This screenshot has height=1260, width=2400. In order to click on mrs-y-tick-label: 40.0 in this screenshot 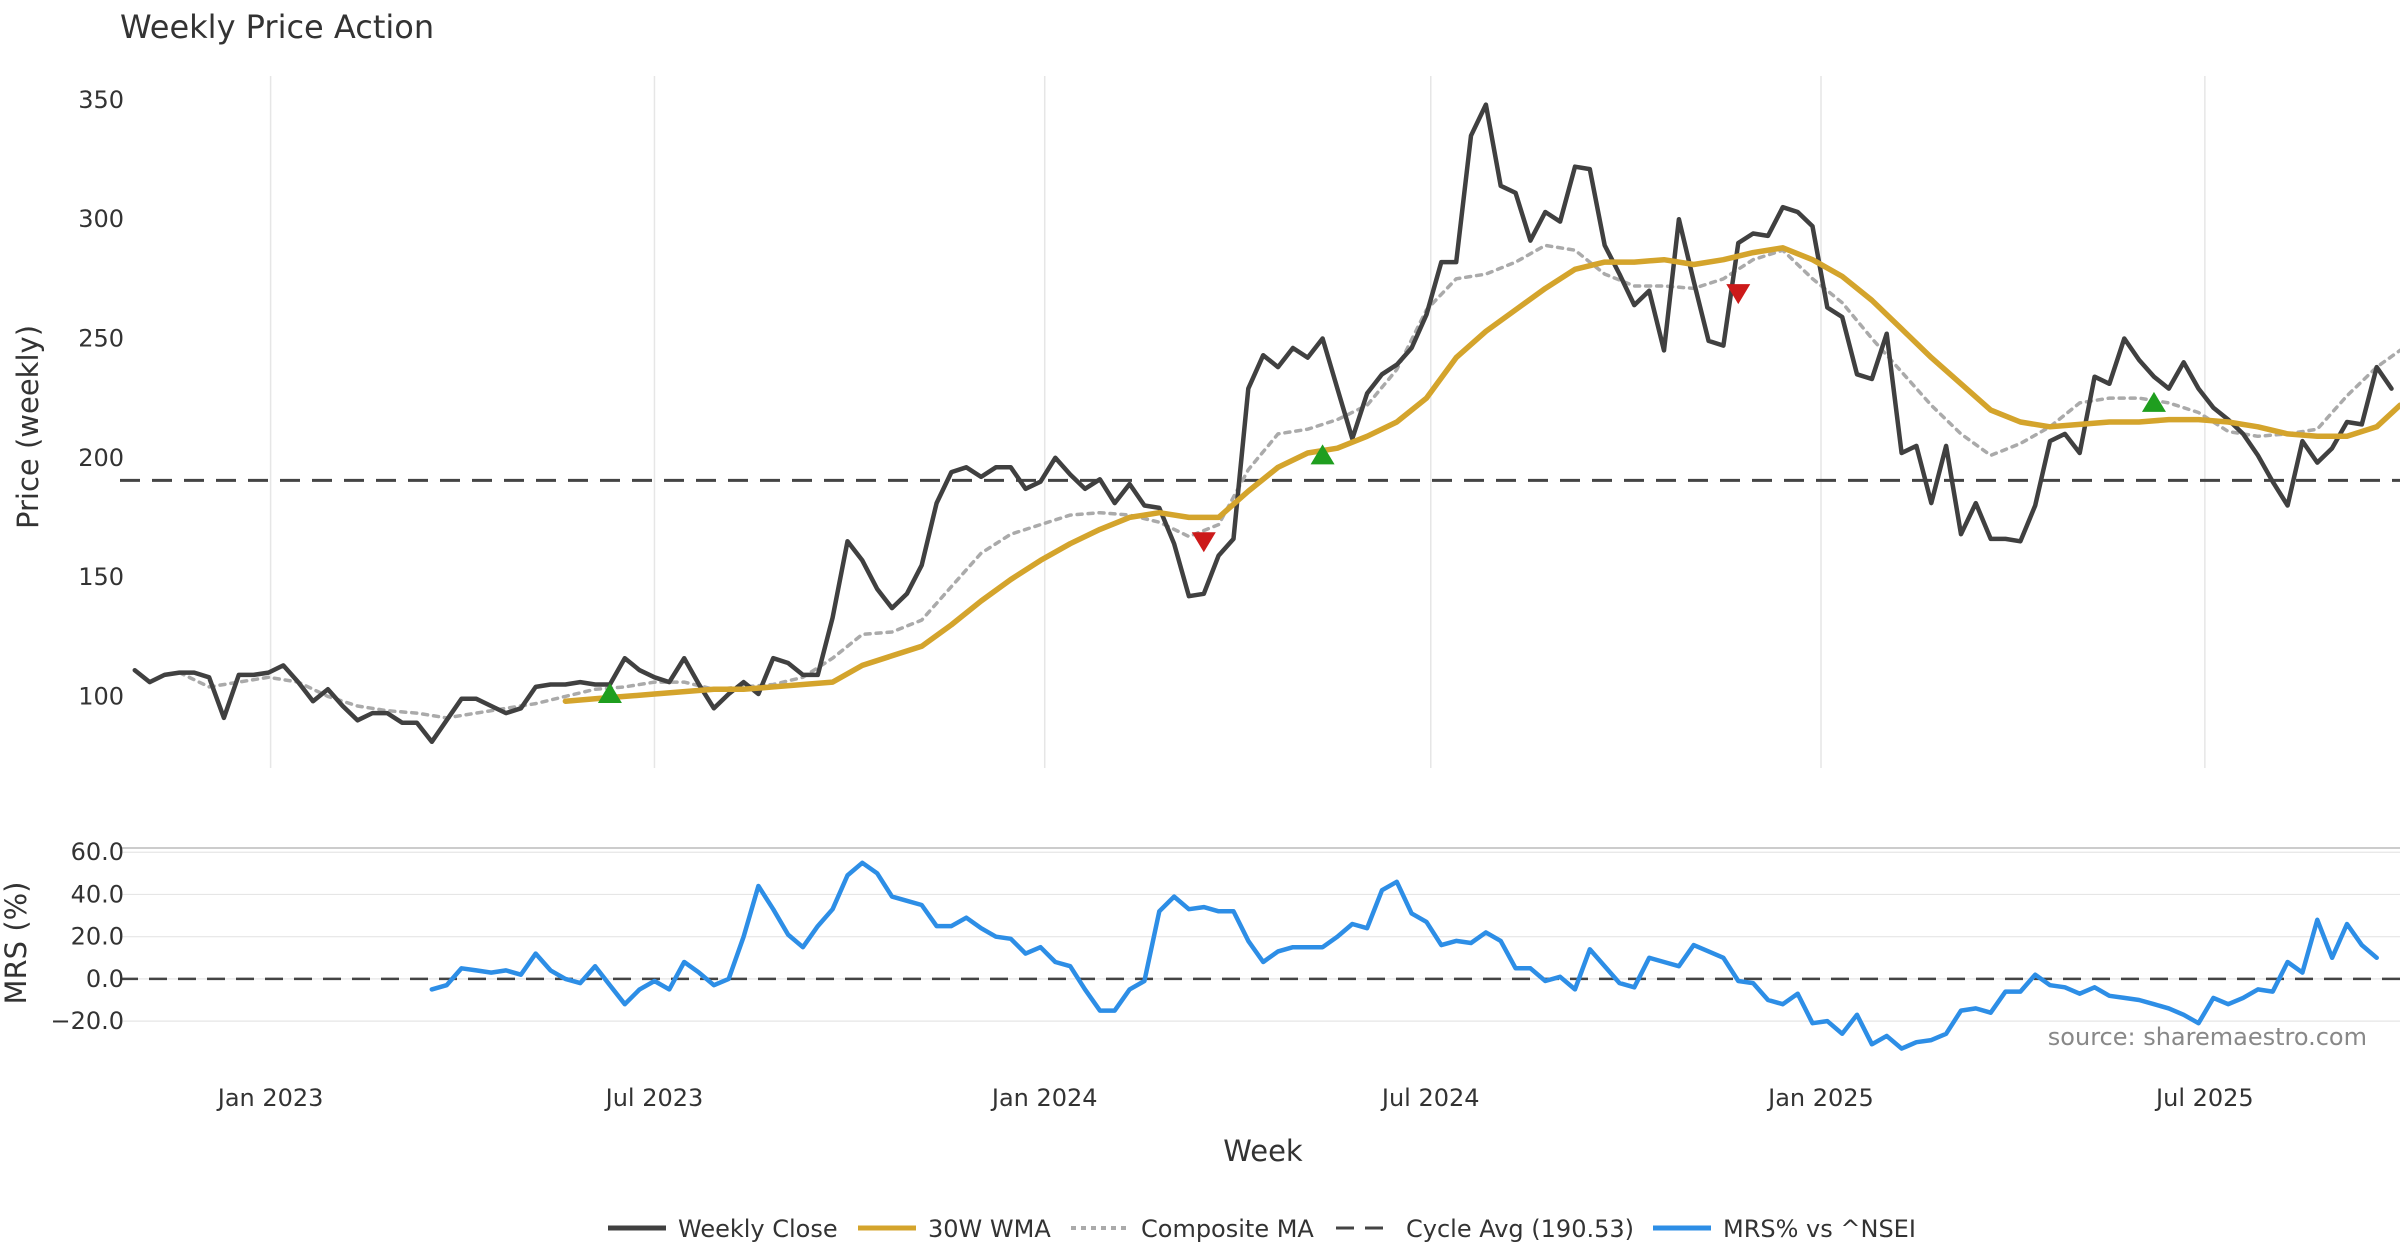, I will do `click(97, 894)`.